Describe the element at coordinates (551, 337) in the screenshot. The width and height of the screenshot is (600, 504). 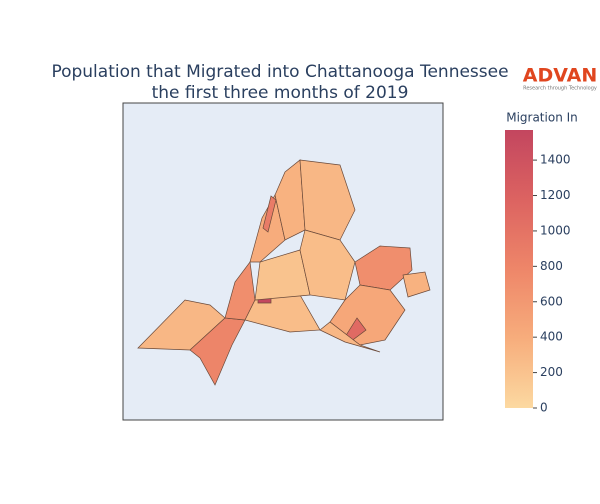
I see `colorbar-tick-label: 400` at that location.